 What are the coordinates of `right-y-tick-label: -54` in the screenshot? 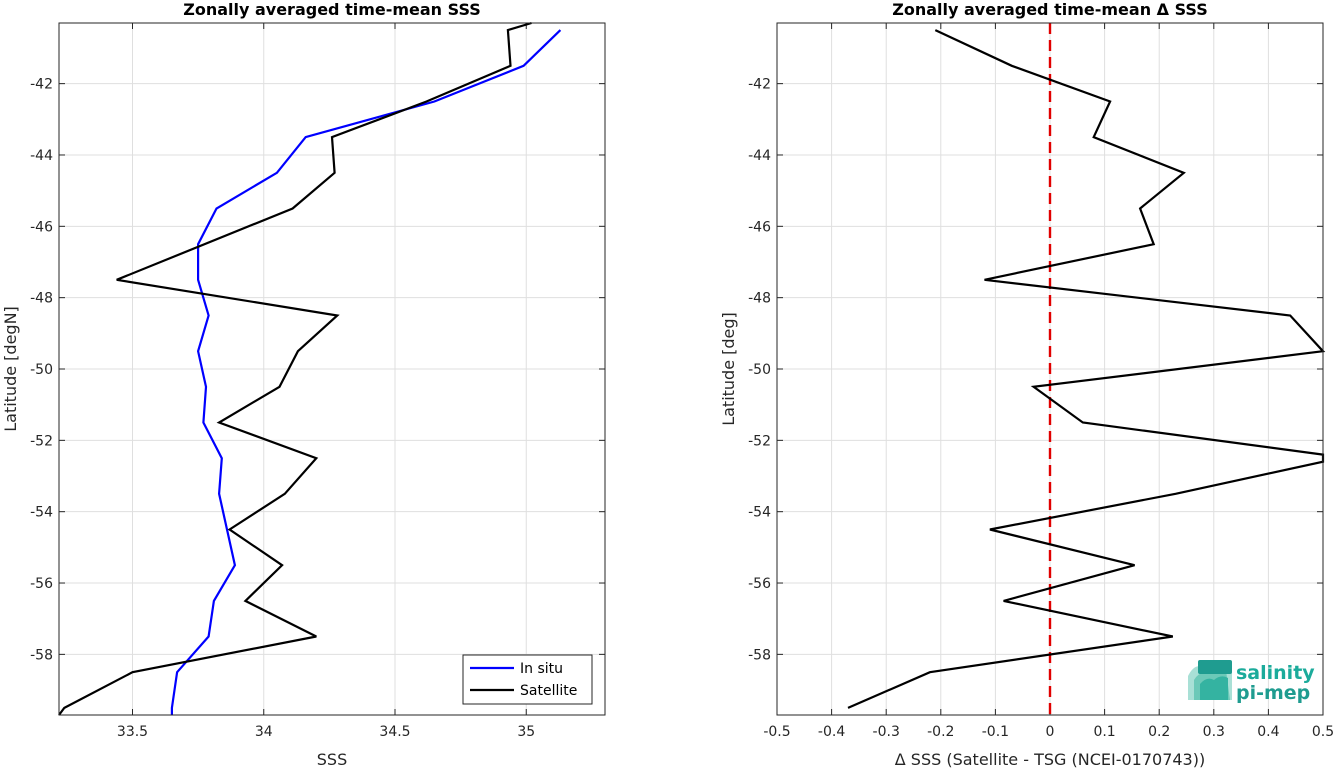 It's located at (759, 513).